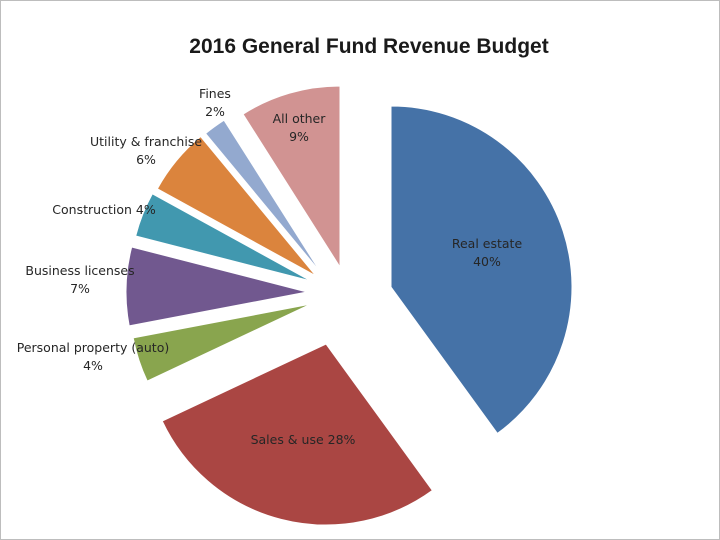 The width and height of the screenshot is (720, 540). Describe the element at coordinates (487, 261) in the screenshot. I see `slice-label-real-estate-percent: 40%` at that location.